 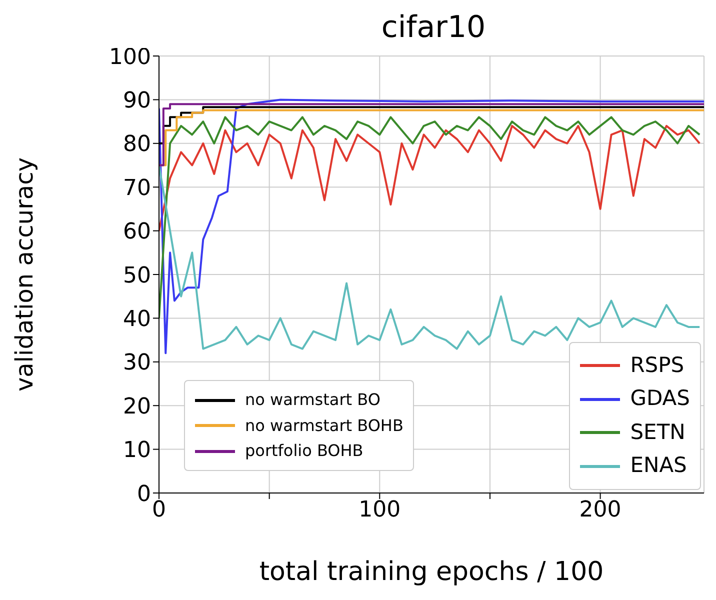 What do you see at coordinates (137, 407) in the screenshot?
I see `y-tick-label: 20` at bounding box center [137, 407].